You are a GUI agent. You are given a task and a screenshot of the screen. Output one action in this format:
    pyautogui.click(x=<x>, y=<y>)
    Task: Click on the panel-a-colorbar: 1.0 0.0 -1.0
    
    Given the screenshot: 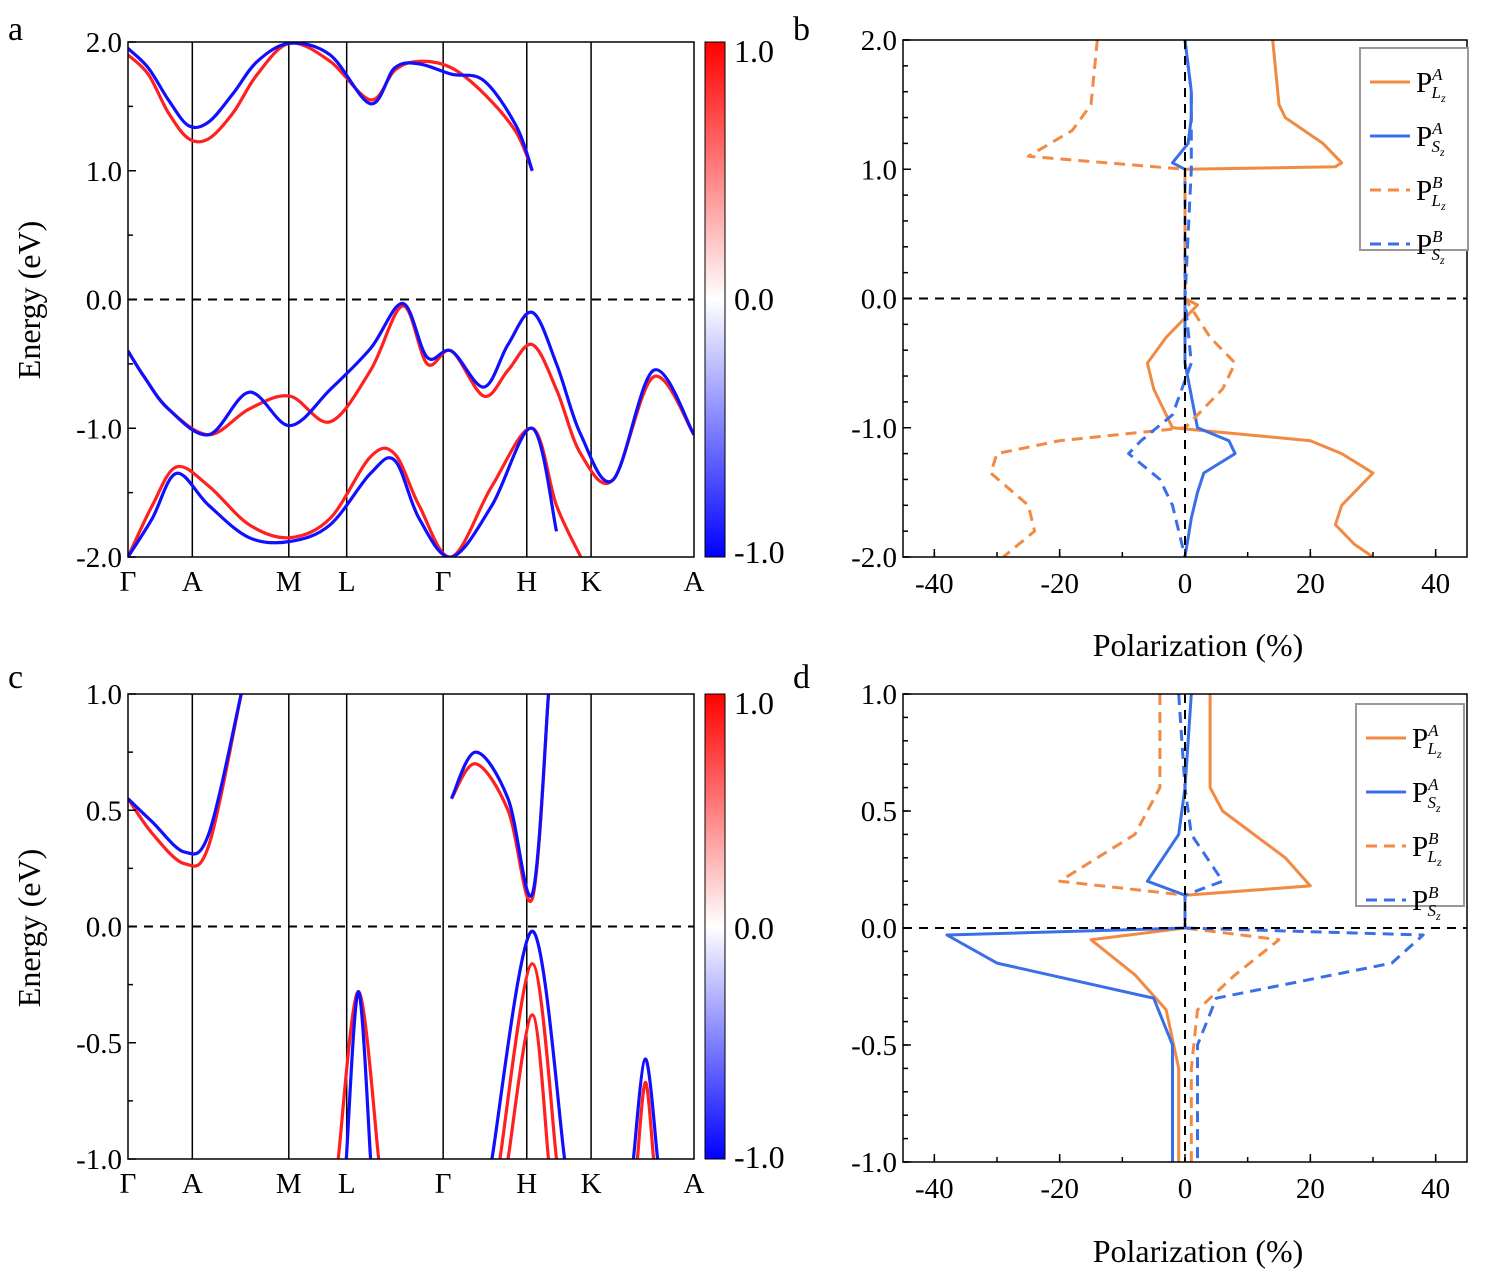 What is the action you would take?
    pyautogui.click(x=744, y=301)
    